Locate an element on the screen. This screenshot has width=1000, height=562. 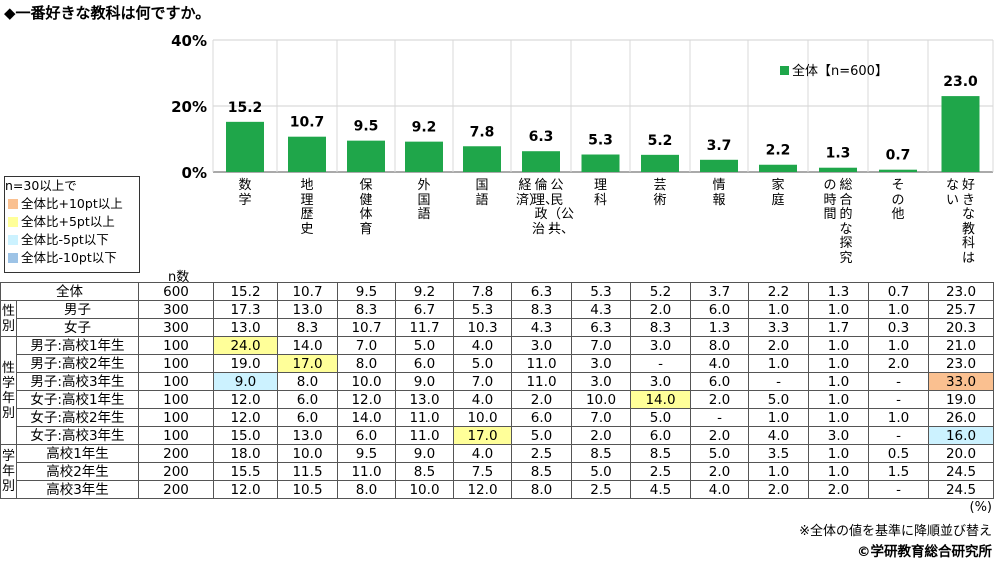
y-tick-label: 20% is located at coordinates (189, 107).